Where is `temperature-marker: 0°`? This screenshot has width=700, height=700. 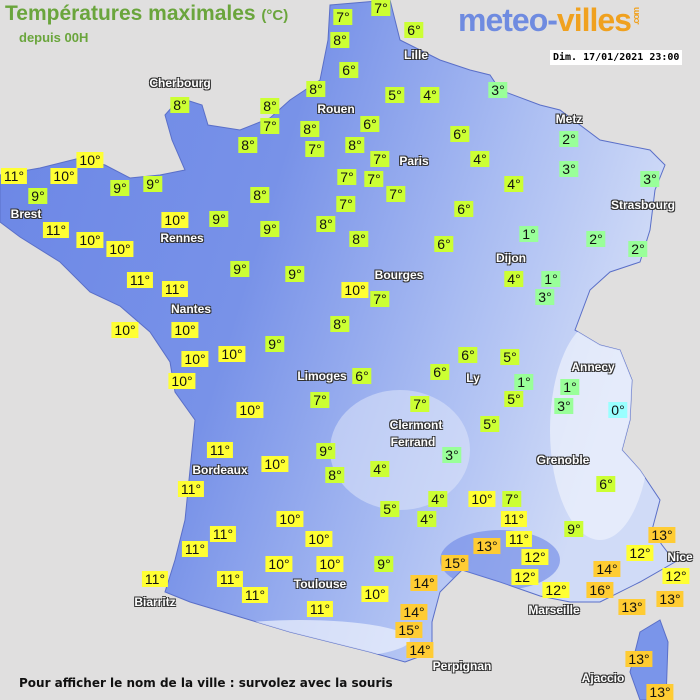 temperature-marker: 0° is located at coordinates (618, 410).